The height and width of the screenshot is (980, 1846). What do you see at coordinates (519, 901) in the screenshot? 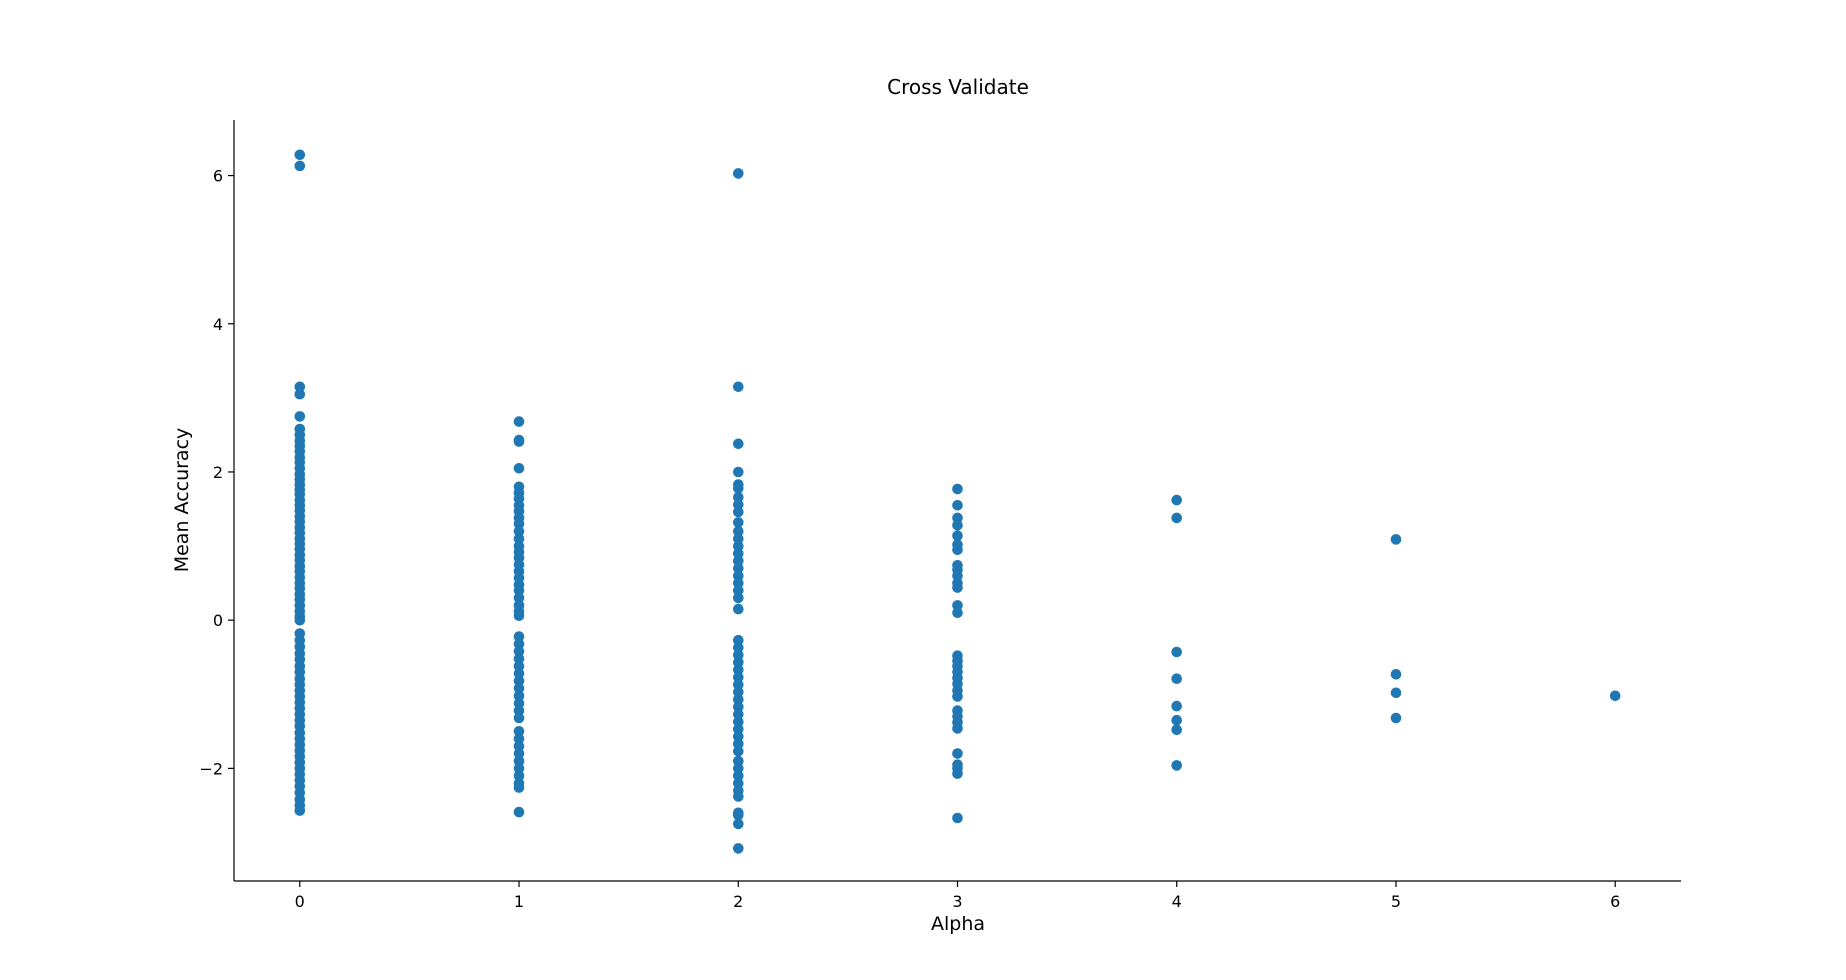
I see `x-tick-label: 1` at bounding box center [519, 901].